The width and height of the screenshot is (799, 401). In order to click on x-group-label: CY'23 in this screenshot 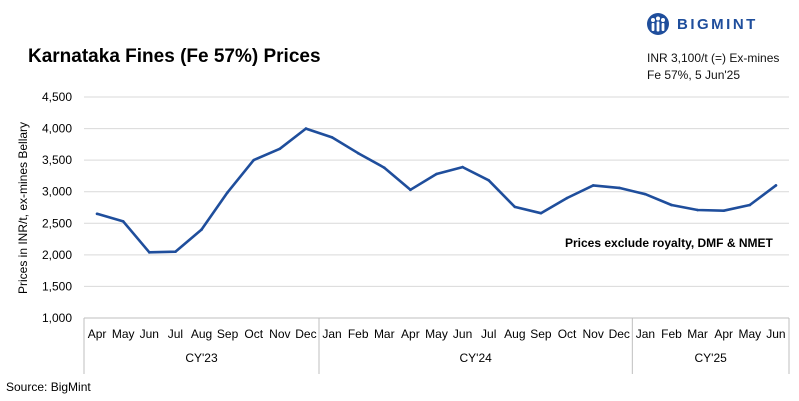, I will do `click(201, 358)`.